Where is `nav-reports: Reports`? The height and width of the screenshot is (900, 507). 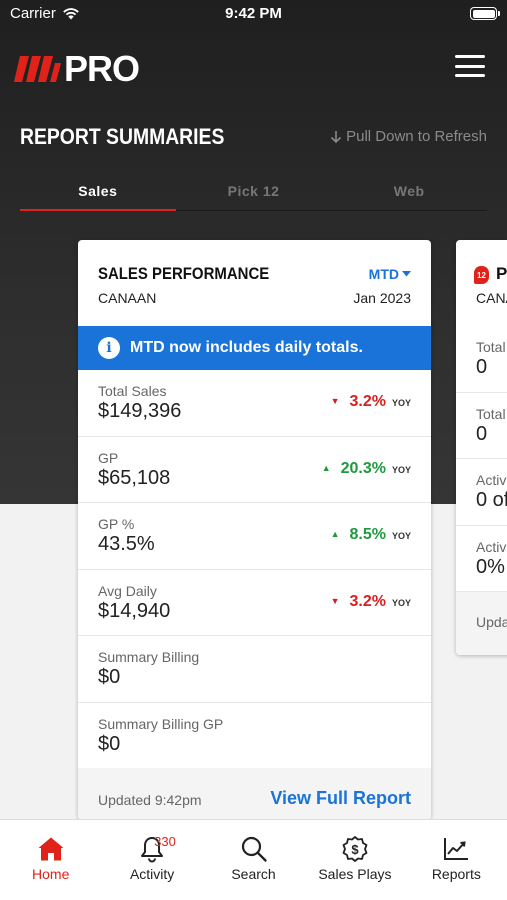 nav-reports: Reports is located at coordinates (456, 860).